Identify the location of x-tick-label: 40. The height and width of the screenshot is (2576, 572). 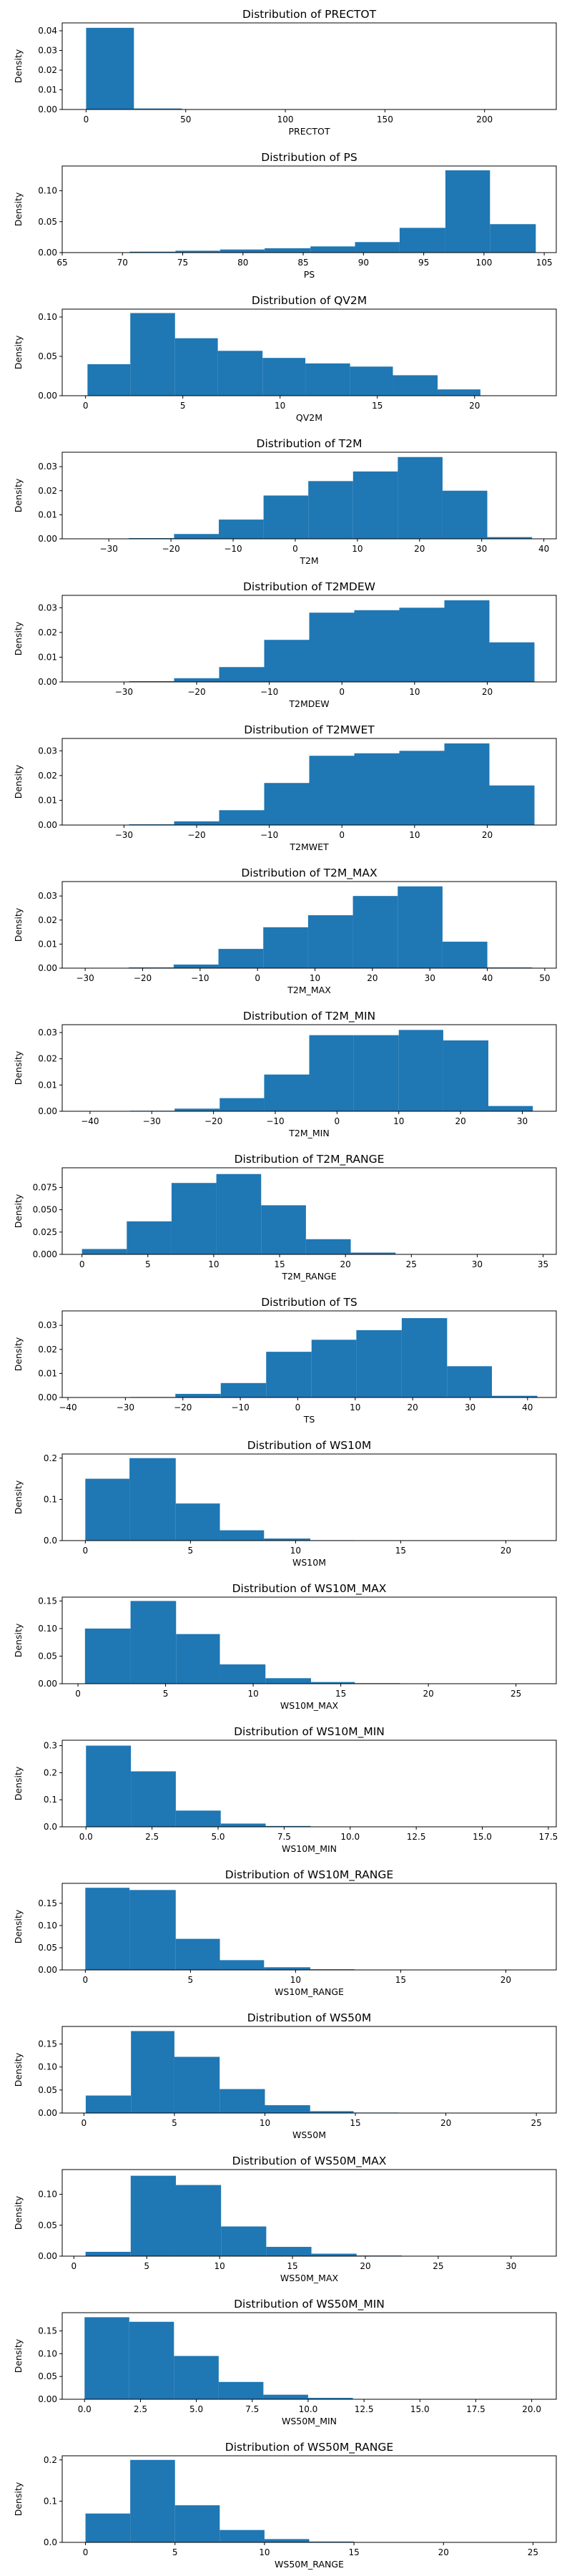
(527, 1407).